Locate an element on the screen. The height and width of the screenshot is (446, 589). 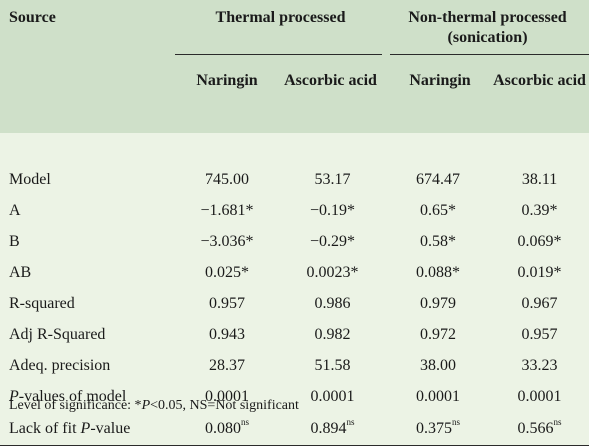
table-row: Model 745.00 53.17 674.47 38.11 is located at coordinates (294, 179).